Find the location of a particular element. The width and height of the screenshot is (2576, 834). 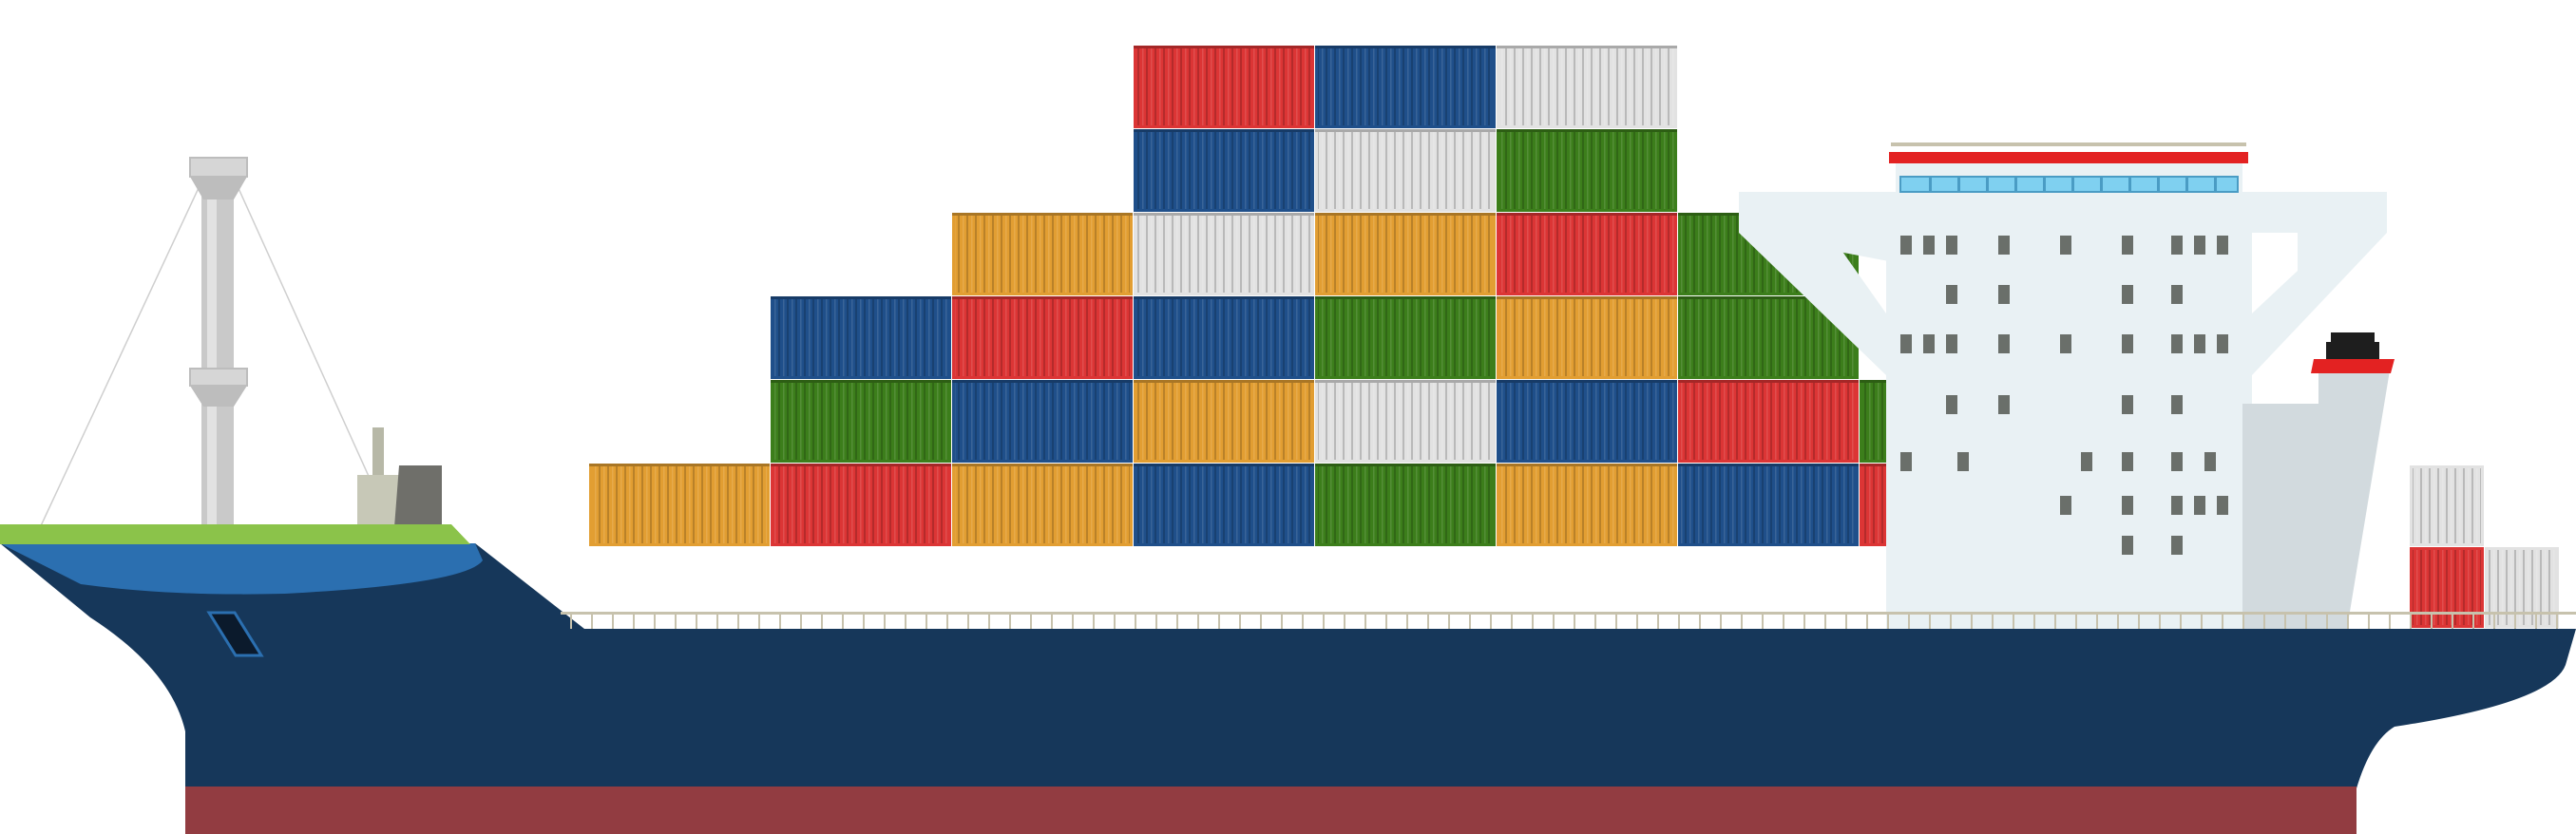

deck-green-band is located at coordinates (235, 534).